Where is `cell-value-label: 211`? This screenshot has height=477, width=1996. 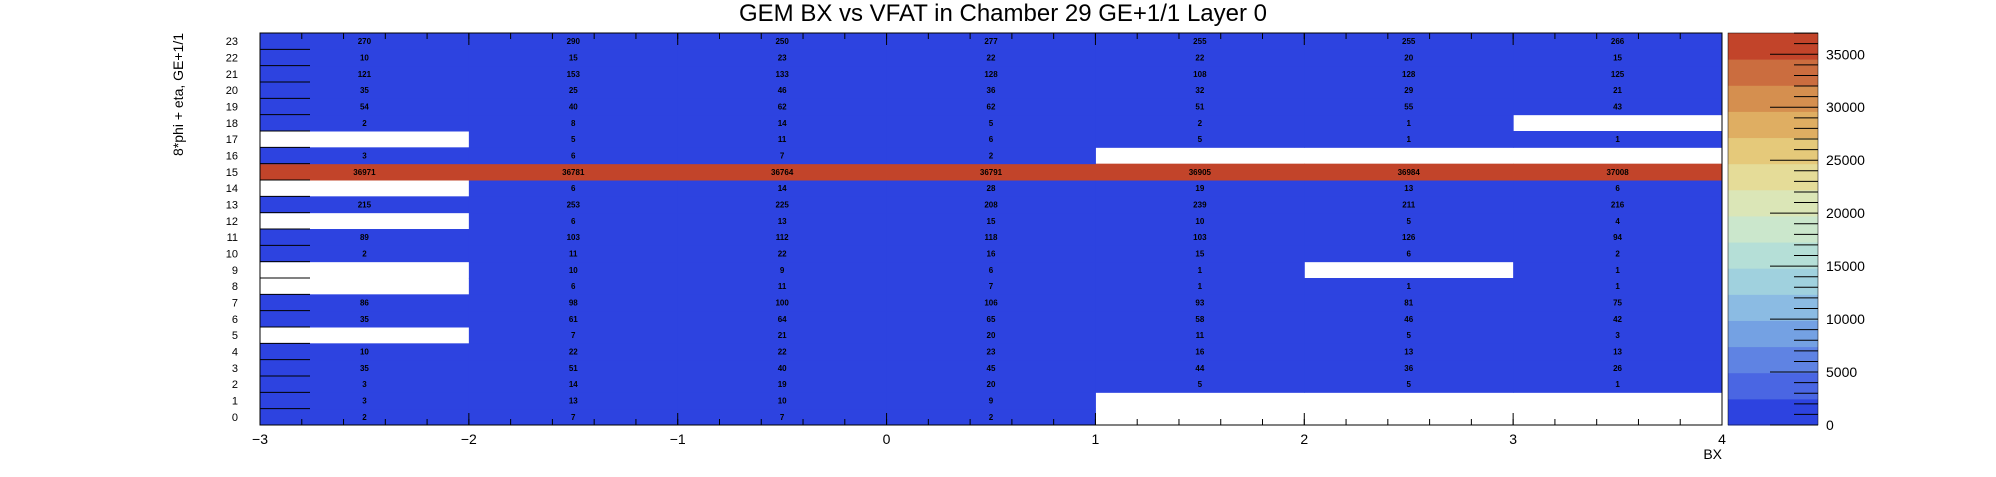
cell-value-label: 211 is located at coordinates (1408, 205).